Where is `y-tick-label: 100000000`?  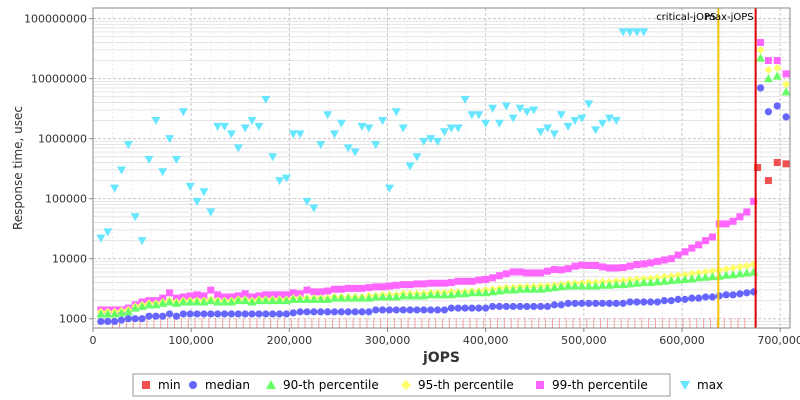 y-tick-label: 100000000 is located at coordinates (55, 19).